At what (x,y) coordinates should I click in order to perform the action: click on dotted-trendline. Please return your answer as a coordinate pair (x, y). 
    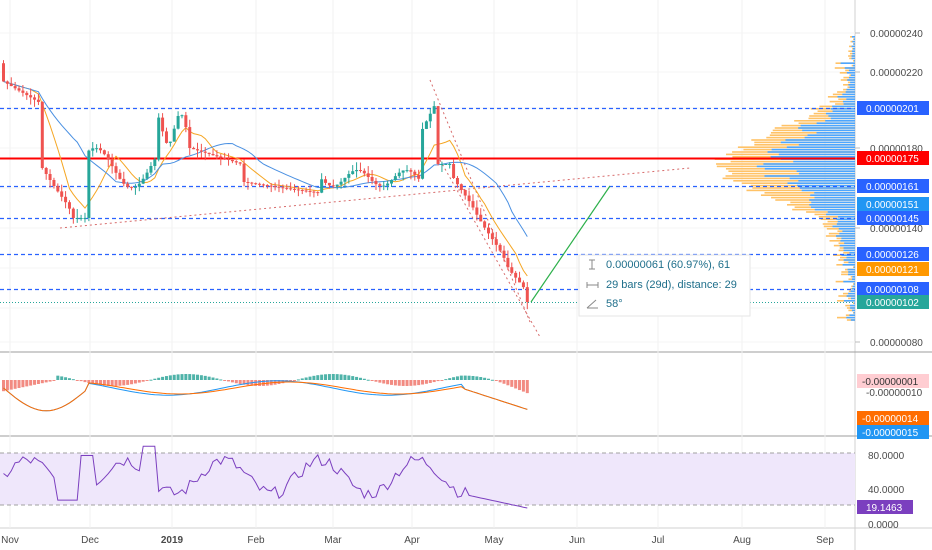
    Looking at the image, I should click on (375, 198).